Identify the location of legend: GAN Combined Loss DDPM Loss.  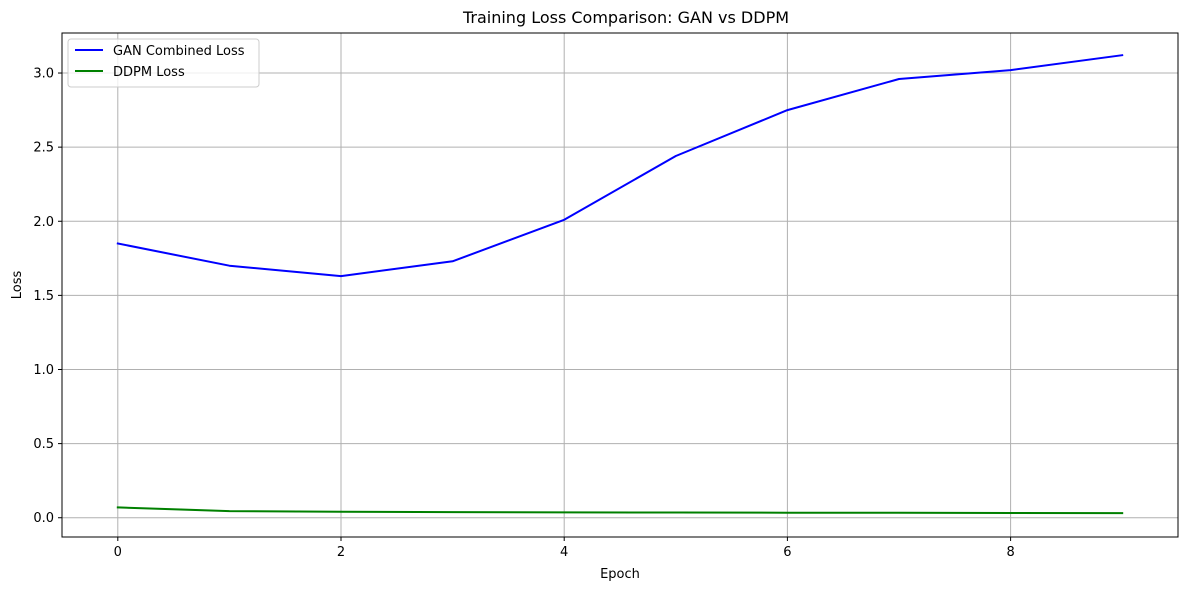
(163, 63).